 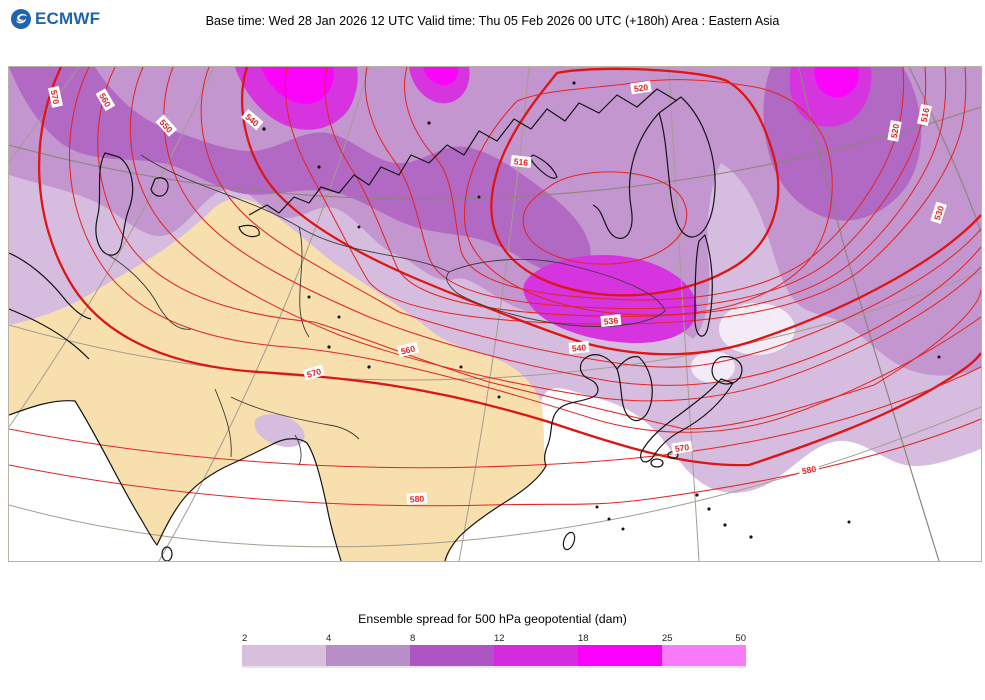 What do you see at coordinates (939, 212) in the screenshot?
I see `contour-label: 530` at bounding box center [939, 212].